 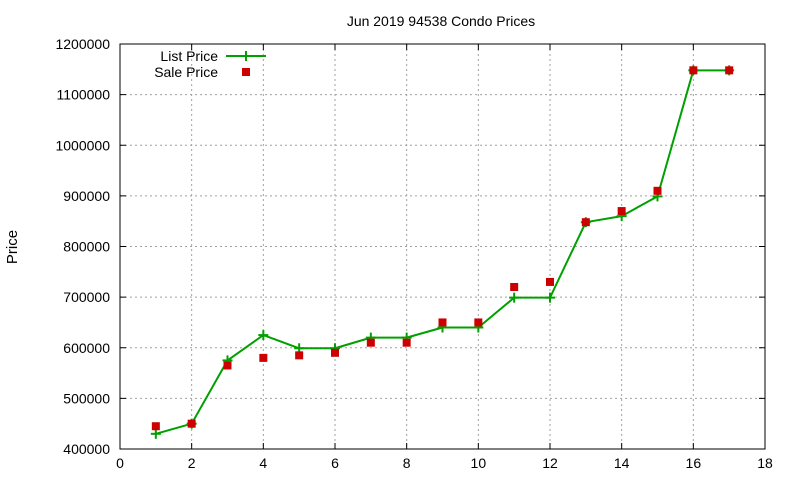 What do you see at coordinates (192, 463) in the screenshot?
I see `x-tick-label: 2` at bounding box center [192, 463].